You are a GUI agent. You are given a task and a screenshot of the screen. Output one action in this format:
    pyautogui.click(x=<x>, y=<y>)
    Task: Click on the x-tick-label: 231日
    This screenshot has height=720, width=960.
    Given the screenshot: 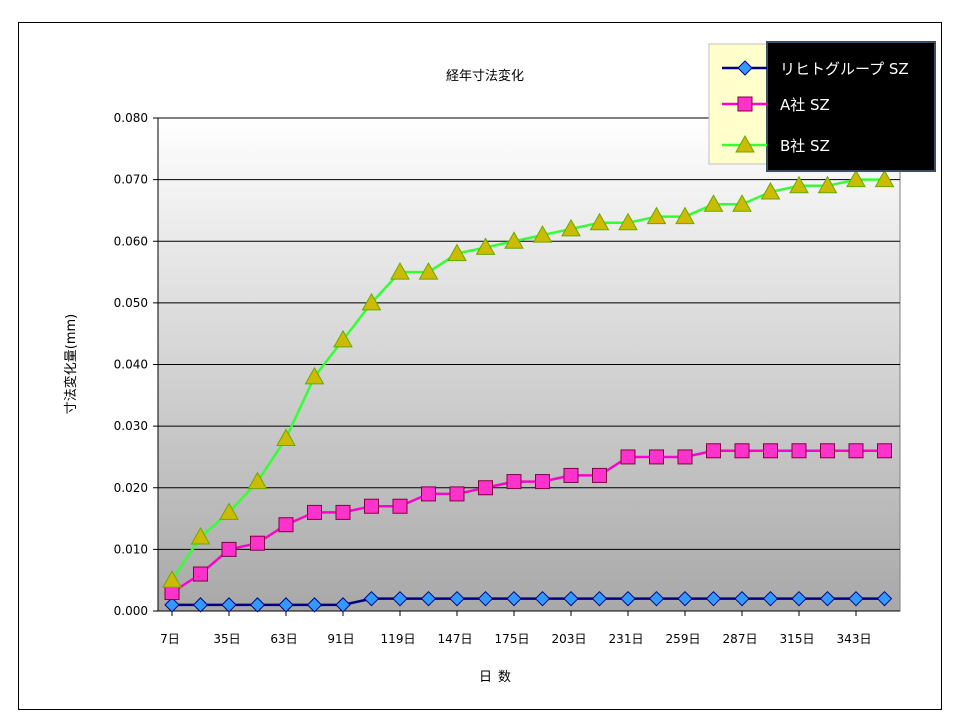 What is the action you would take?
    pyautogui.click(x=626, y=639)
    